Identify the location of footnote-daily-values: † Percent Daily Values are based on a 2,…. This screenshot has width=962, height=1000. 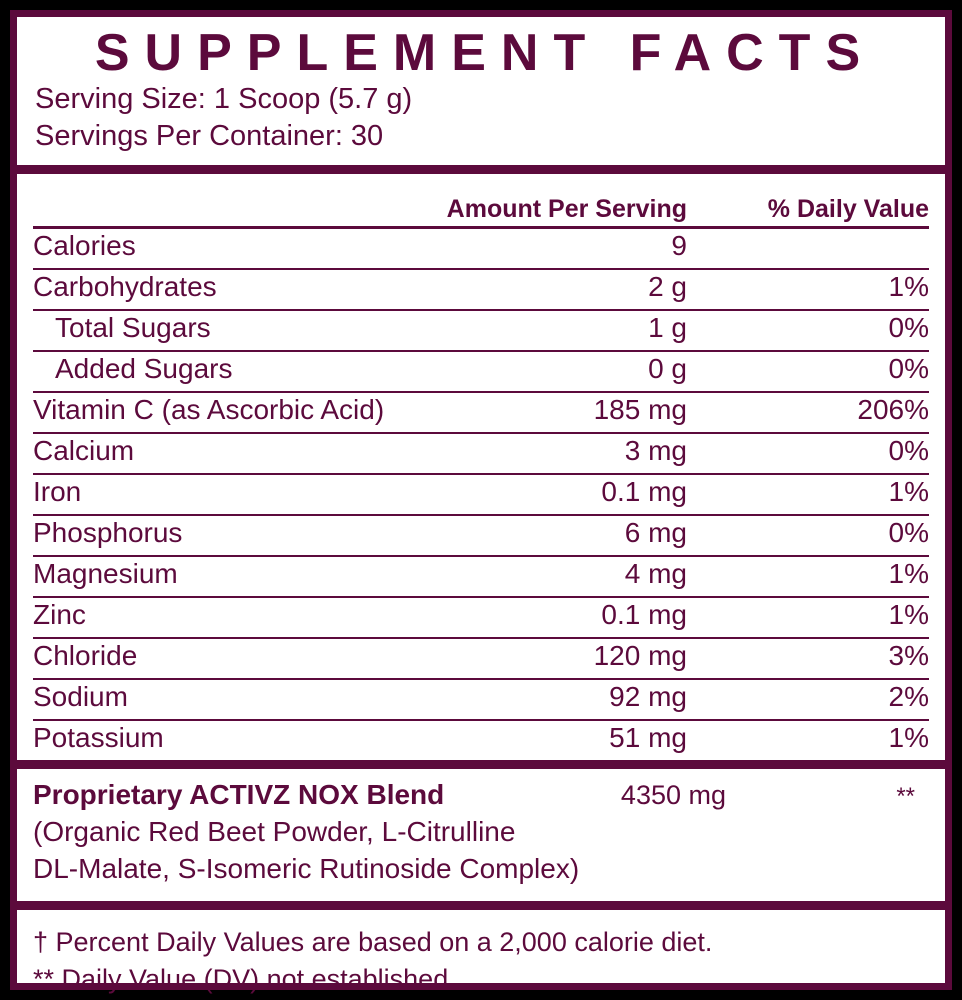
(373, 942).